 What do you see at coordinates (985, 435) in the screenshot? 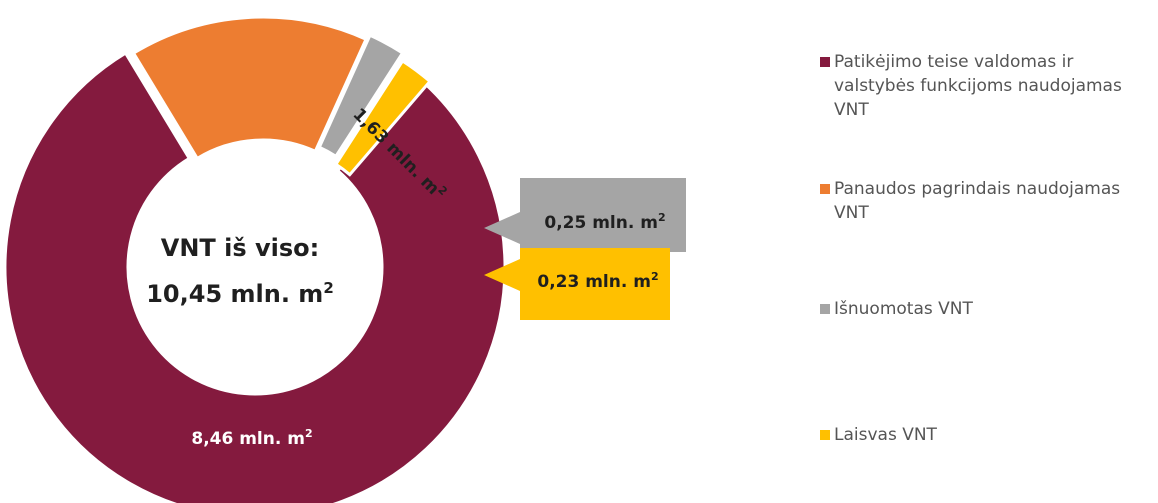
I see `legend-item-free: Laisvas VNT` at bounding box center [985, 435].